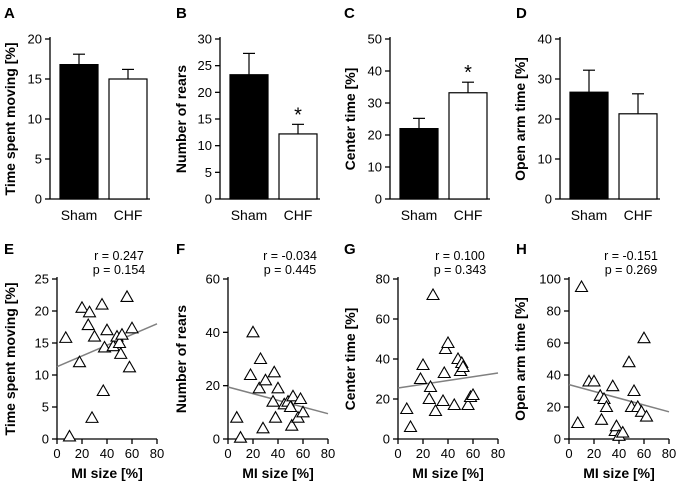  Describe the element at coordinates (349, 13) in the screenshot. I see `panel-letter: C` at that location.